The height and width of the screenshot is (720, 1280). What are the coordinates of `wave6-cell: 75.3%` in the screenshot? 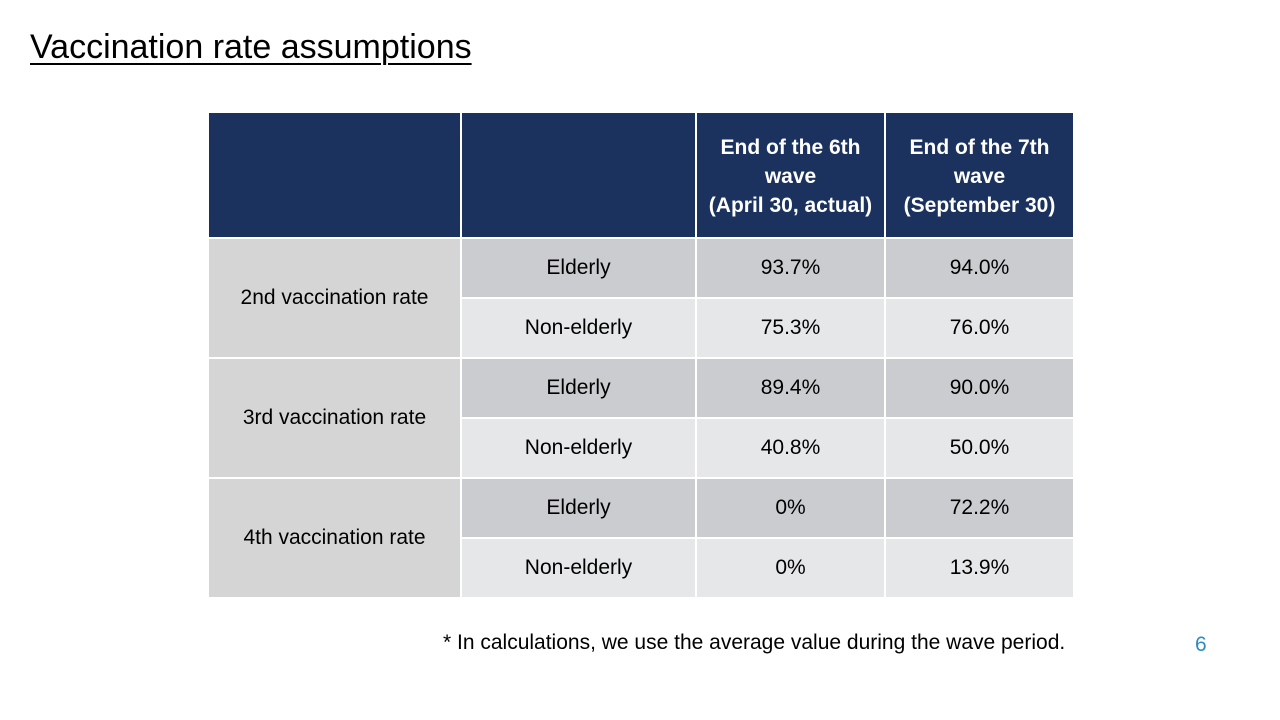 It's located at (790, 328).